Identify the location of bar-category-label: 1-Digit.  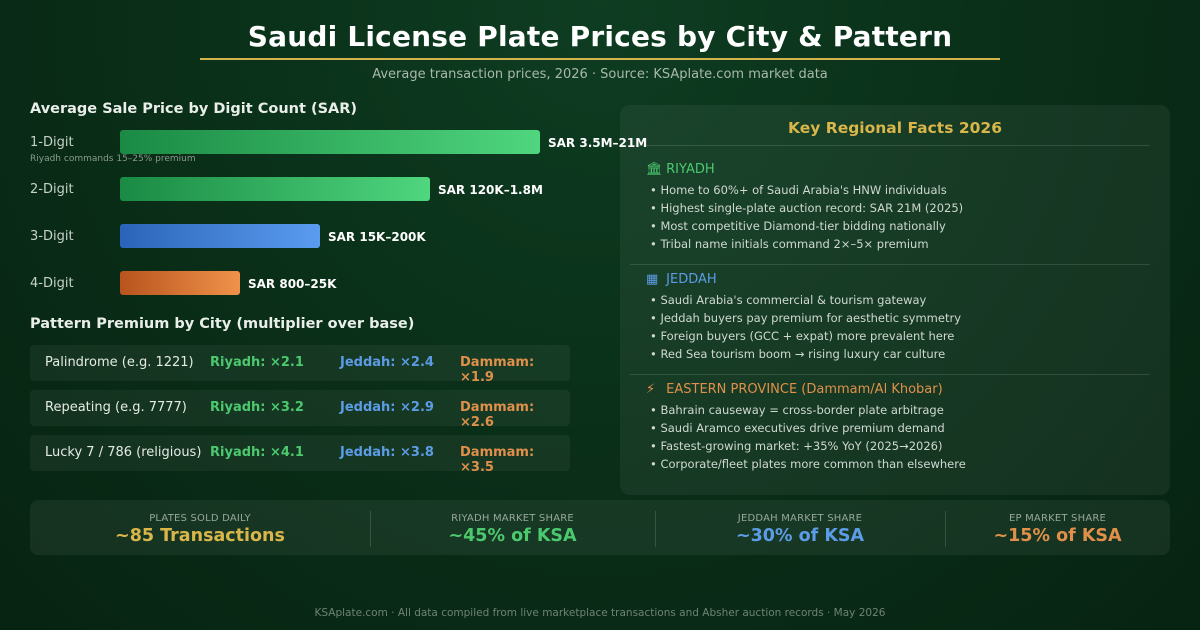
(52, 142).